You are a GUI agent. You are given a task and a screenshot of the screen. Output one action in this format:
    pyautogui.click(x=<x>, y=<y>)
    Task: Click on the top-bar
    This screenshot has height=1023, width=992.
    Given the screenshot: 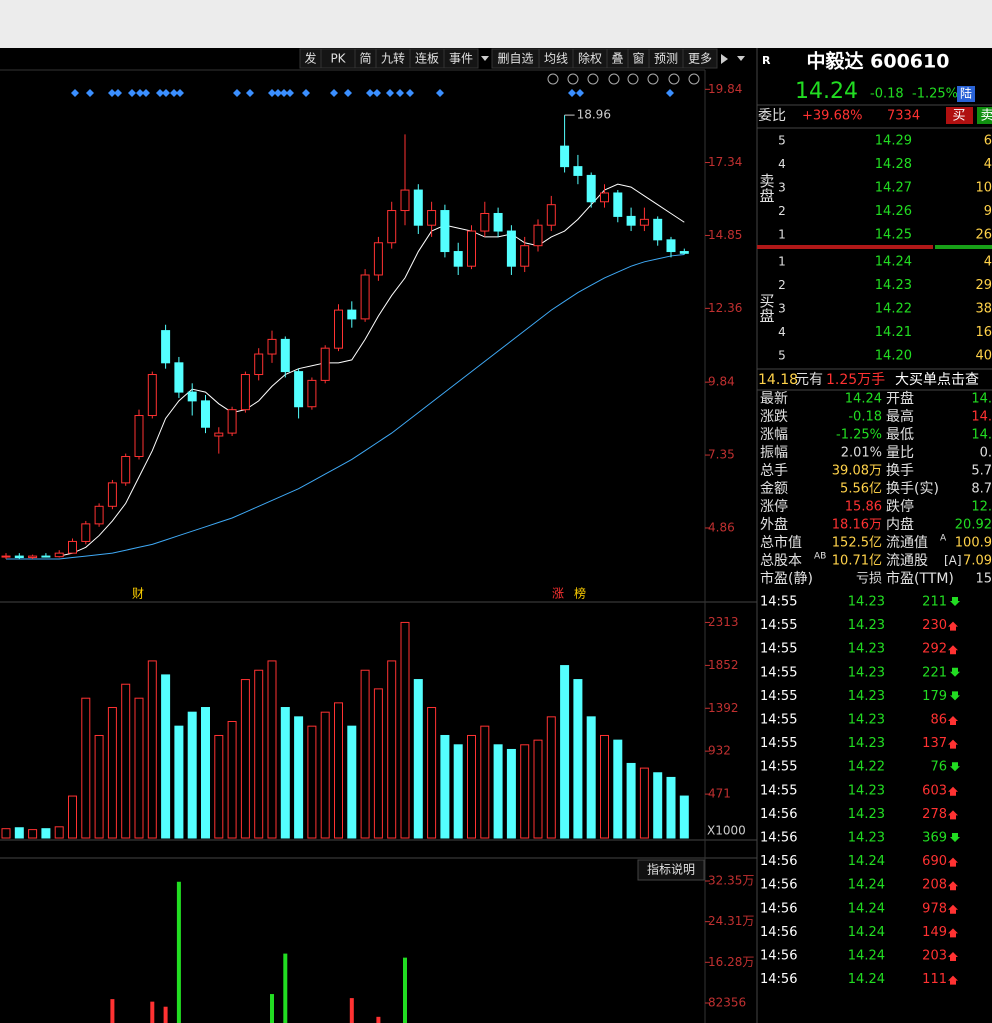 What is the action you would take?
    pyautogui.click(x=496, y=24)
    